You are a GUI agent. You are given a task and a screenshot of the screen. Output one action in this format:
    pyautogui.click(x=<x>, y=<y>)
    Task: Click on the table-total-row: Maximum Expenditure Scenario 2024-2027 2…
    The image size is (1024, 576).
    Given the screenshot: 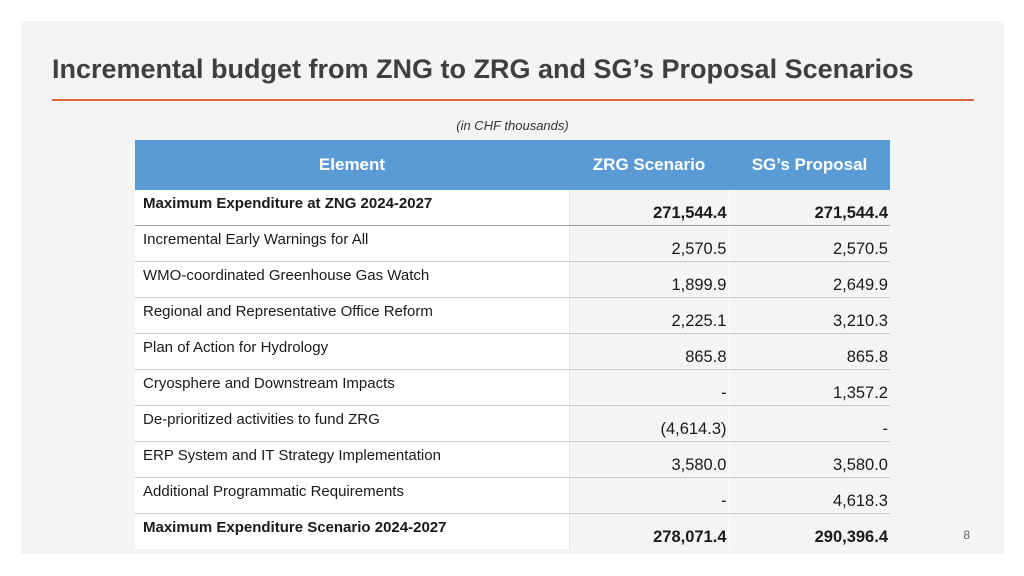 What is the action you would take?
    pyautogui.click(x=512, y=531)
    